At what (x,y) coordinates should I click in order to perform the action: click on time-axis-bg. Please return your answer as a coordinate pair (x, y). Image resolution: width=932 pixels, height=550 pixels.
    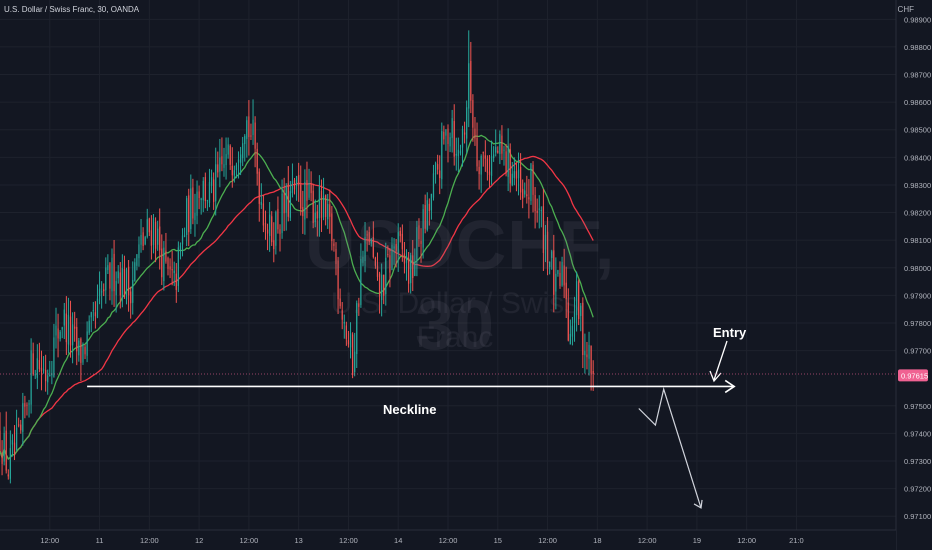
    Looking at the image, I should click on (448, 540).